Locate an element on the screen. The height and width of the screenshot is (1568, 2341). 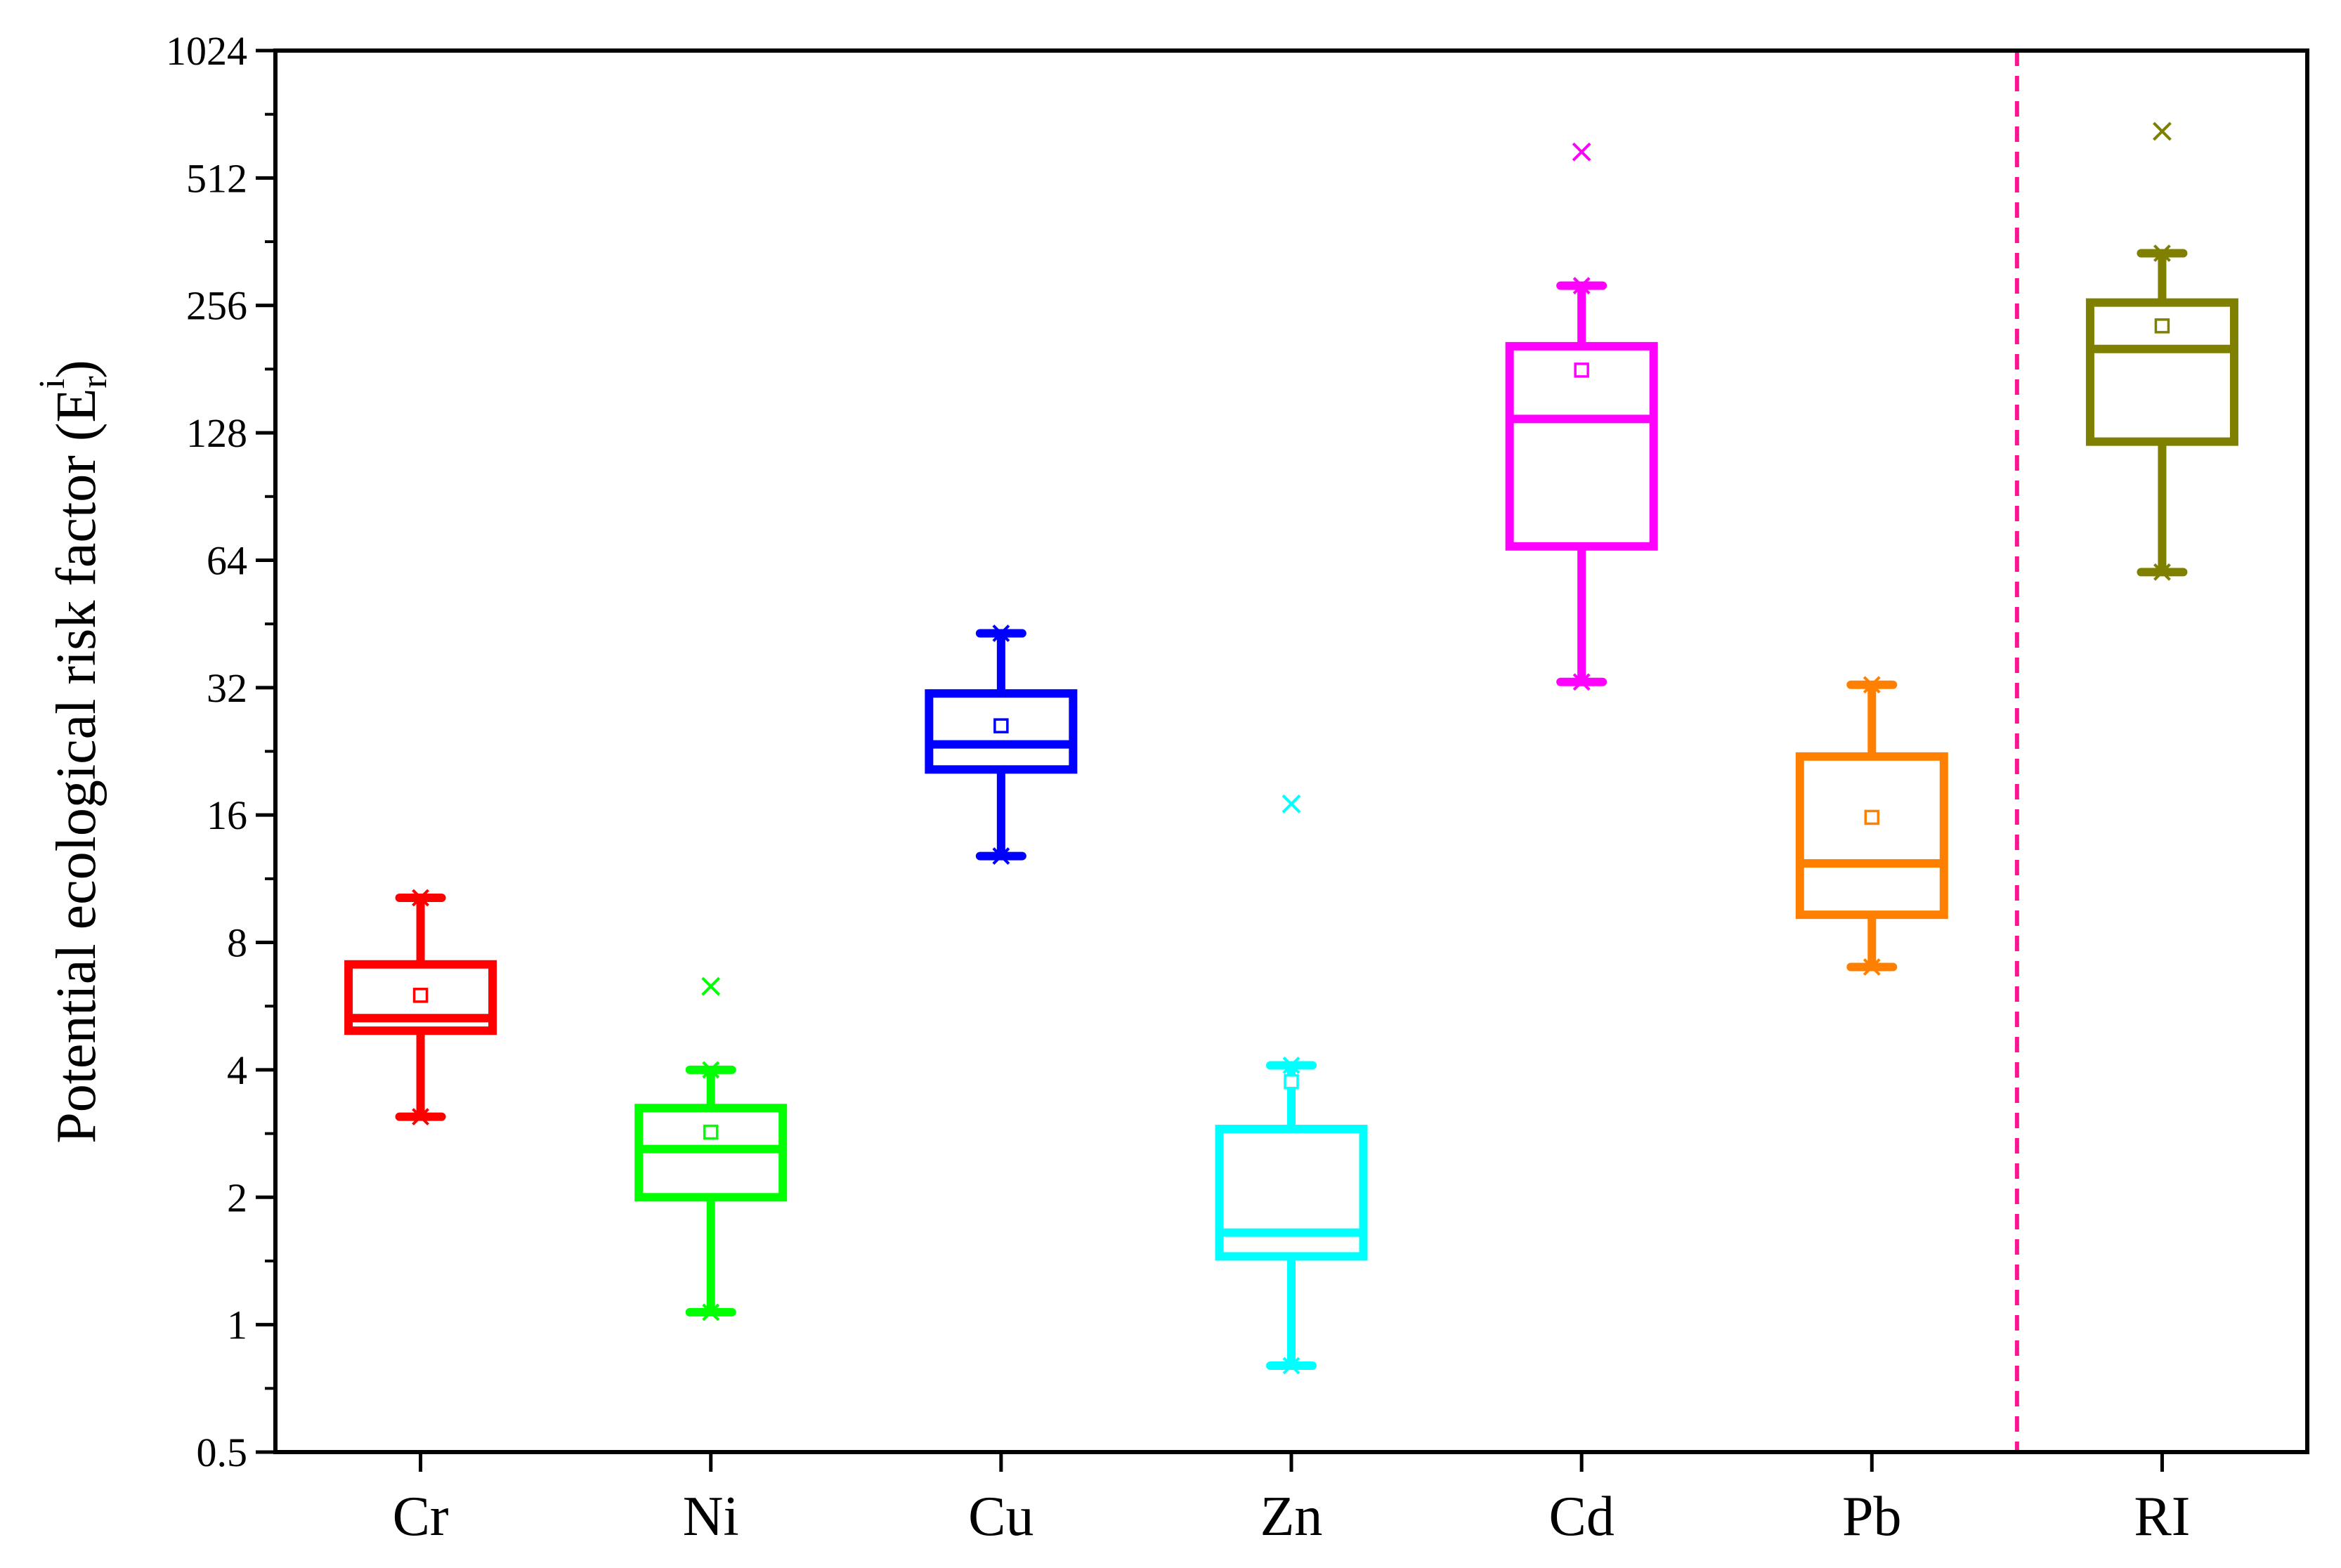
min-marker-zn is located at coordinates (1291, 1366).